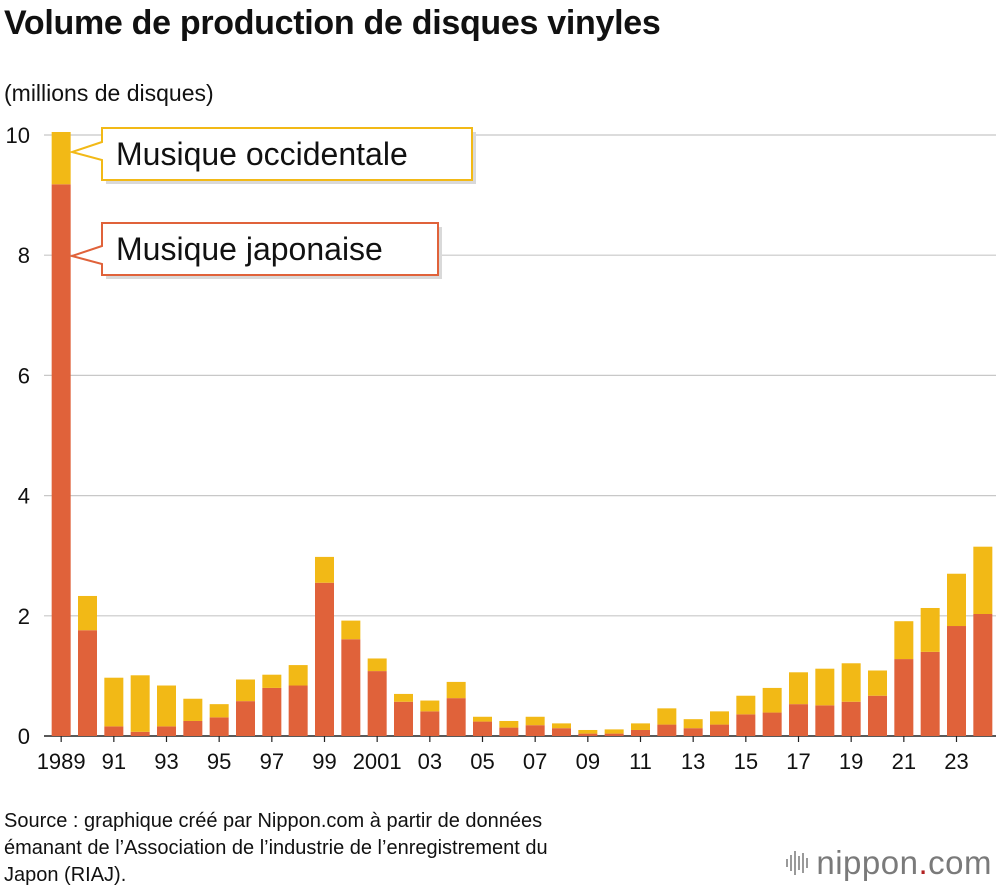  I want to click on y-tick-label: 2, so click(24, 616).